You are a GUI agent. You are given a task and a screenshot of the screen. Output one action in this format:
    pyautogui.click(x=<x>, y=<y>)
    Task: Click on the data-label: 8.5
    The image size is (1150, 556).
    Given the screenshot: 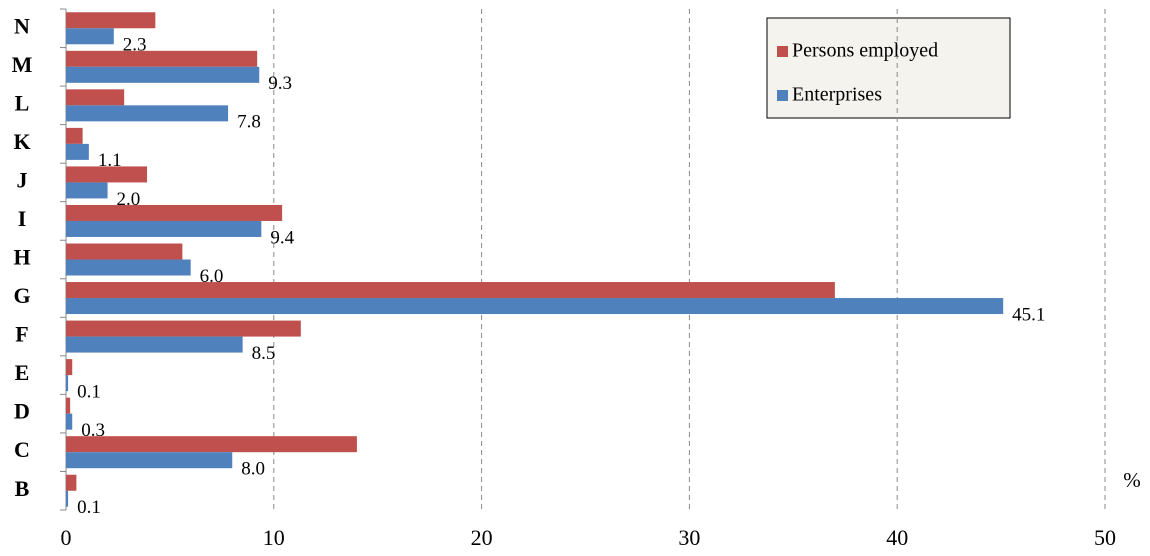 What is the action you would take?
    pyautogui.click(x=264, y=353)
    